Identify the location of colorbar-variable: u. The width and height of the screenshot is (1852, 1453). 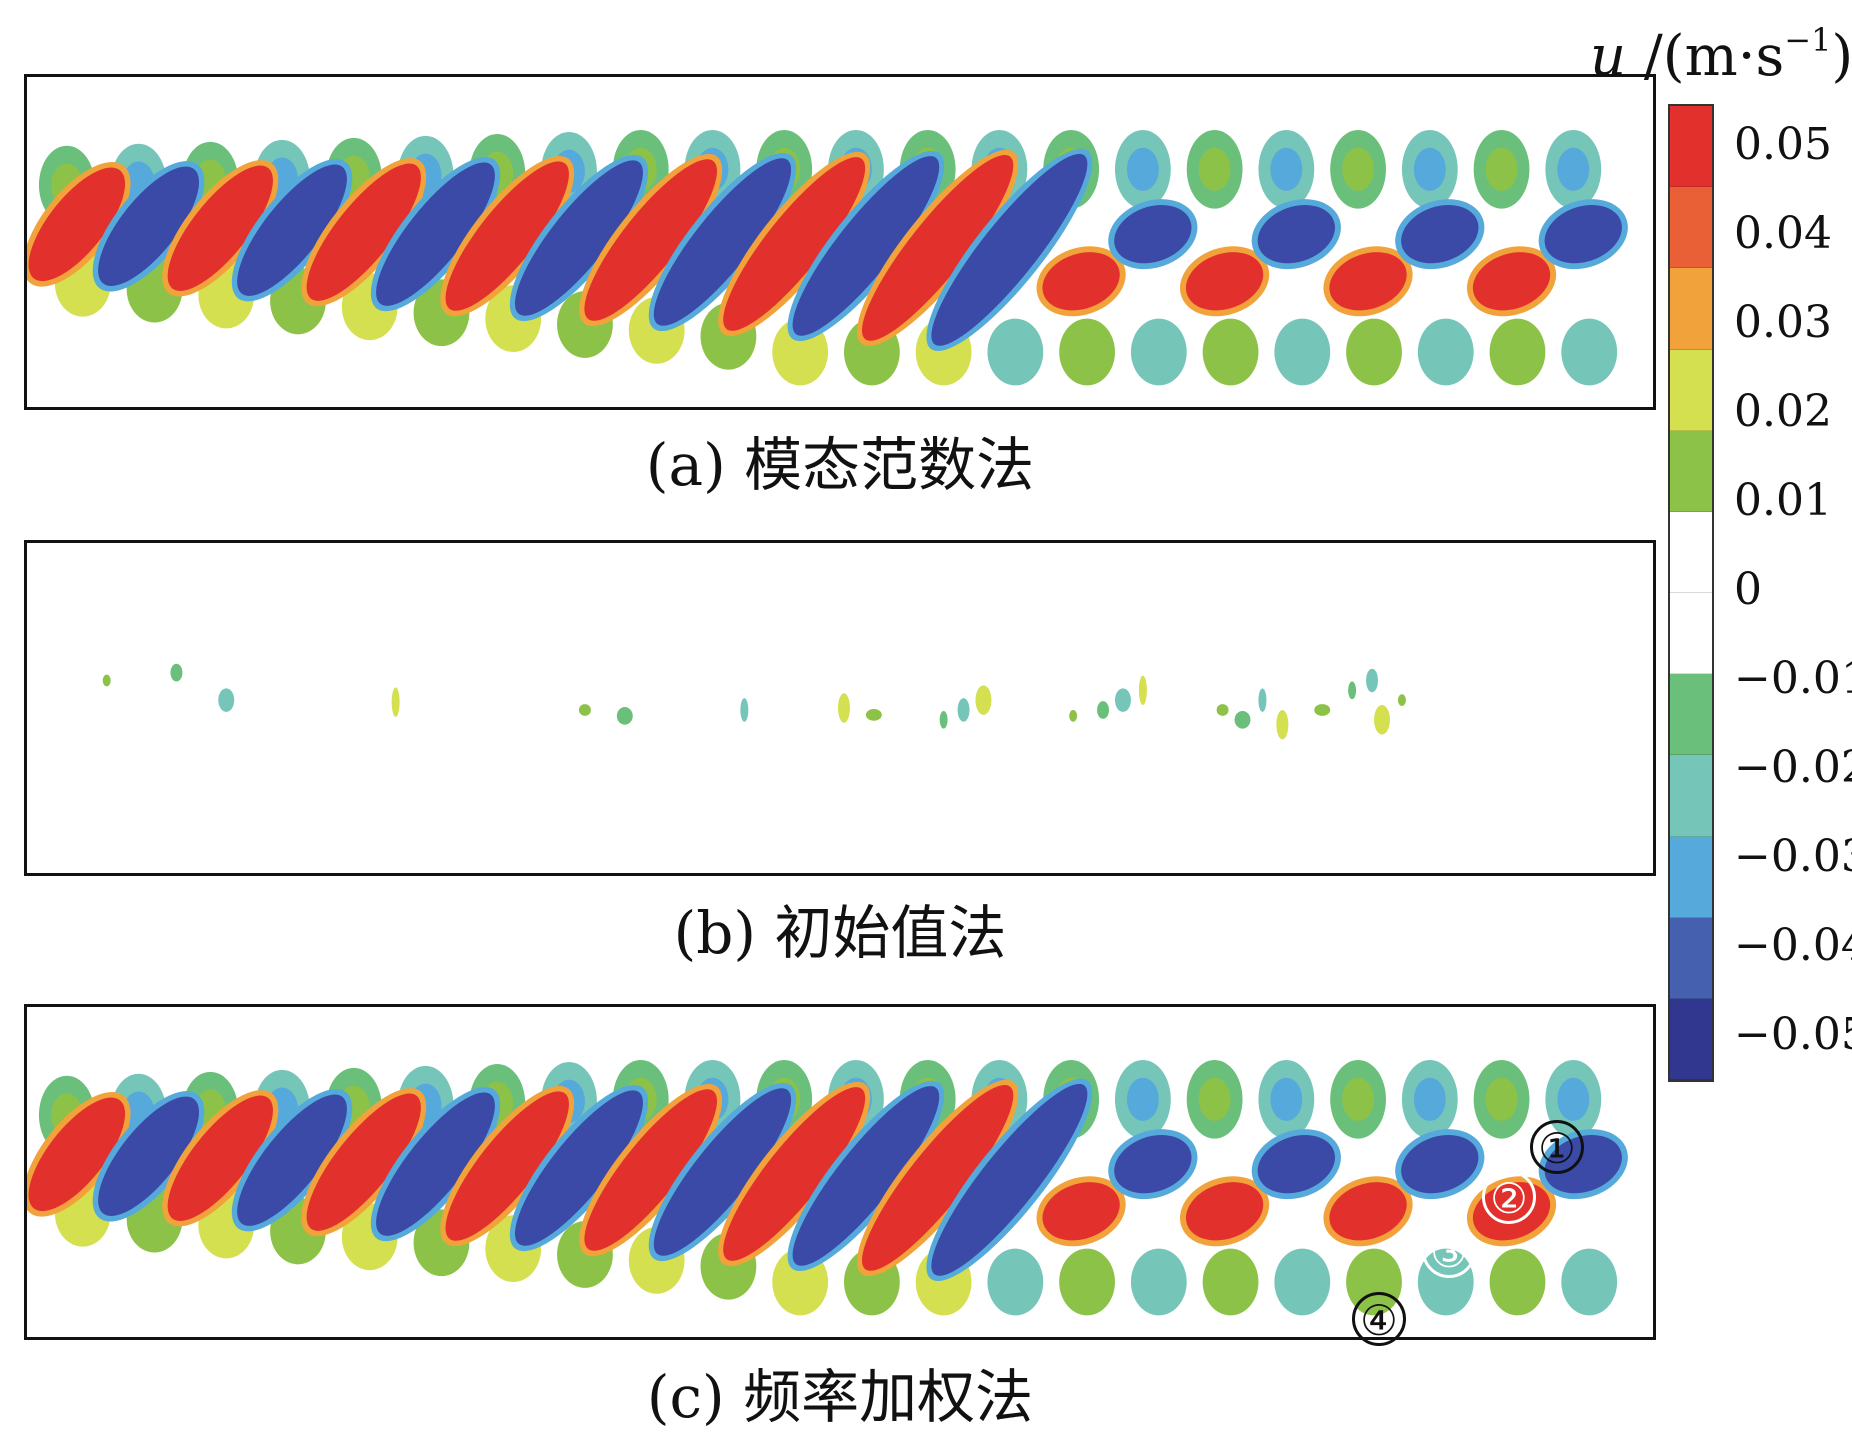
(1608, 56).